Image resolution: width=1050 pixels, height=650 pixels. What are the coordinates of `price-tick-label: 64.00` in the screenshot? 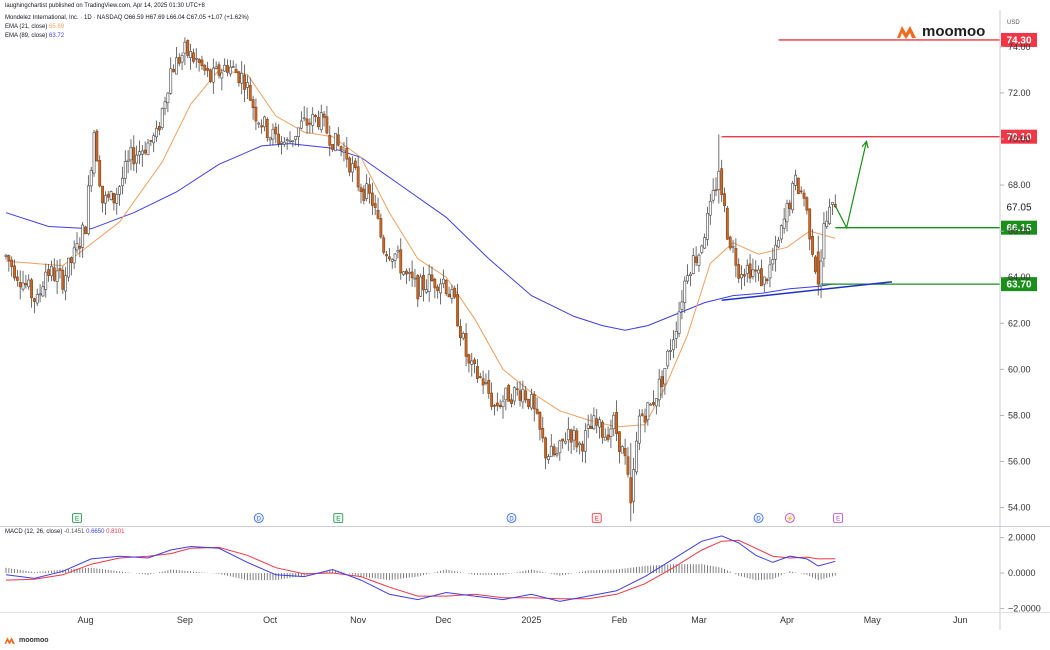 It's located at (1019, 277).